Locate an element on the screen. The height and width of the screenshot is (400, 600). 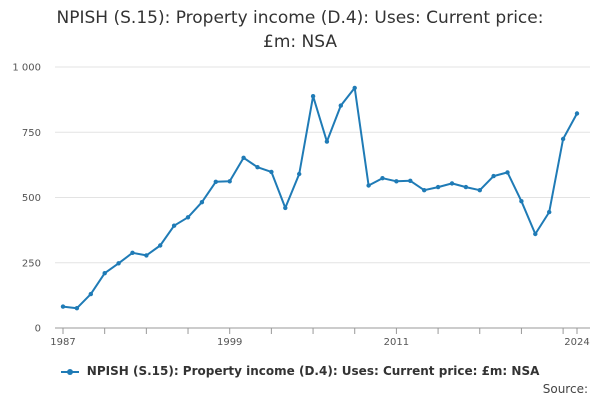
y-tick-label: 750 is located at coordinates (31, 133).